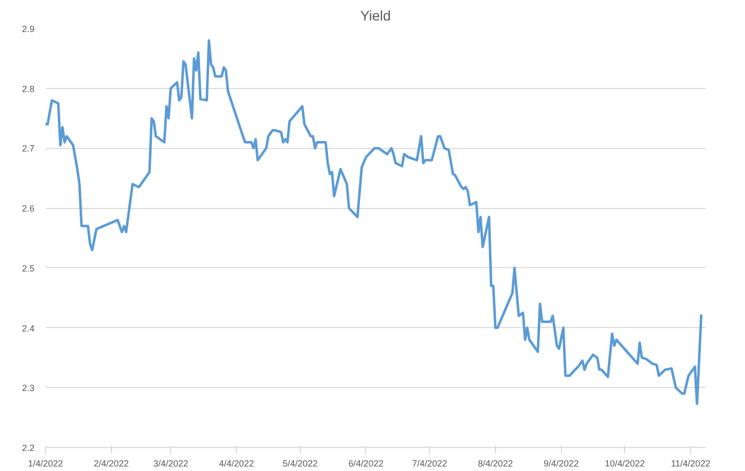 The image size is (745, 471). I want to click on x-tick-label: 6/4/2022, so click(366, 463).